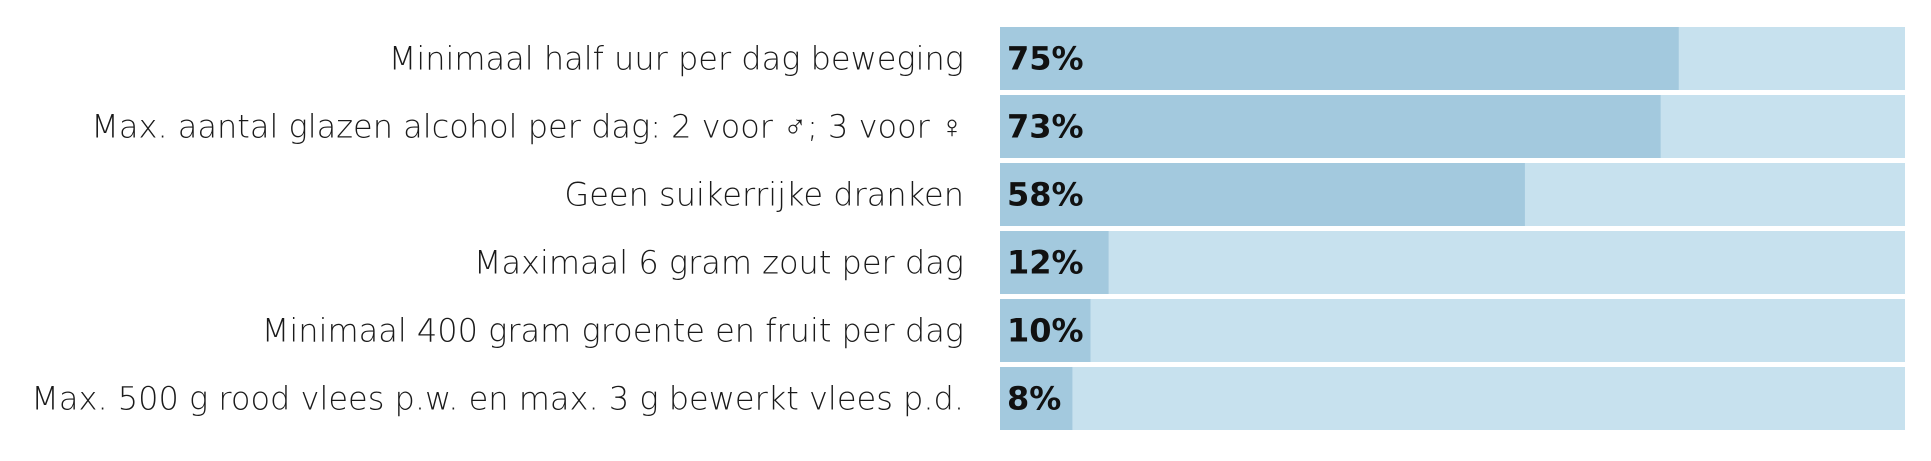 The width and height of the screenshot is (1931, 461). I want to click on value-label: 73%, so click(1045, 127).